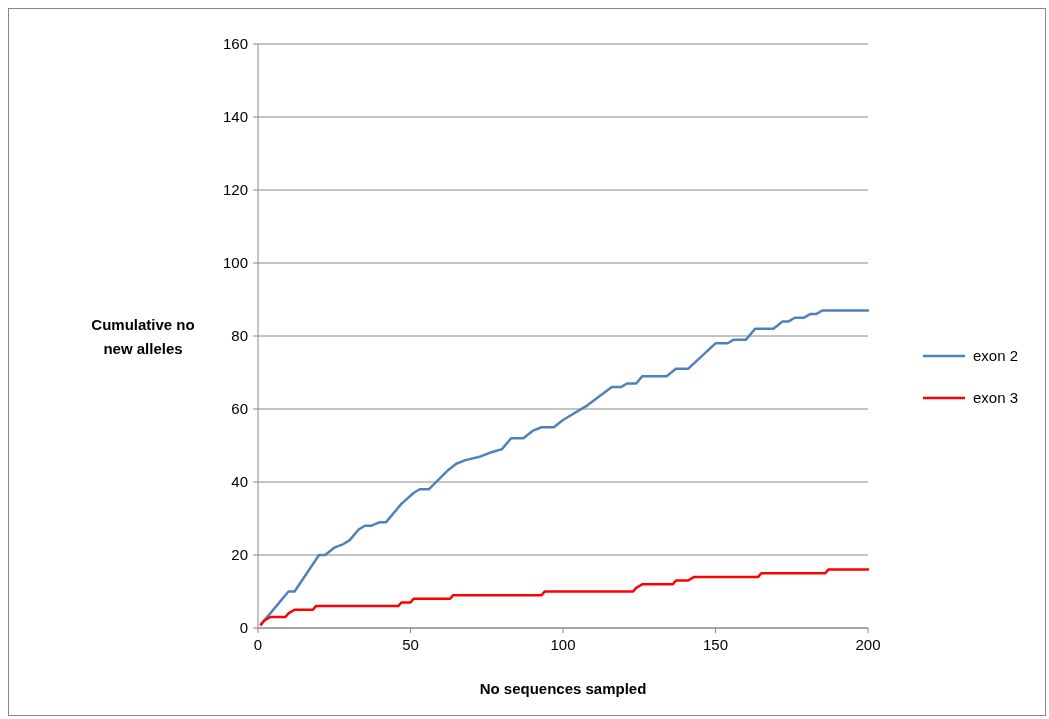 The height and width of the screenshot is (719, 1049). I want to click on y-tick-label: 60, so click(239, 409).